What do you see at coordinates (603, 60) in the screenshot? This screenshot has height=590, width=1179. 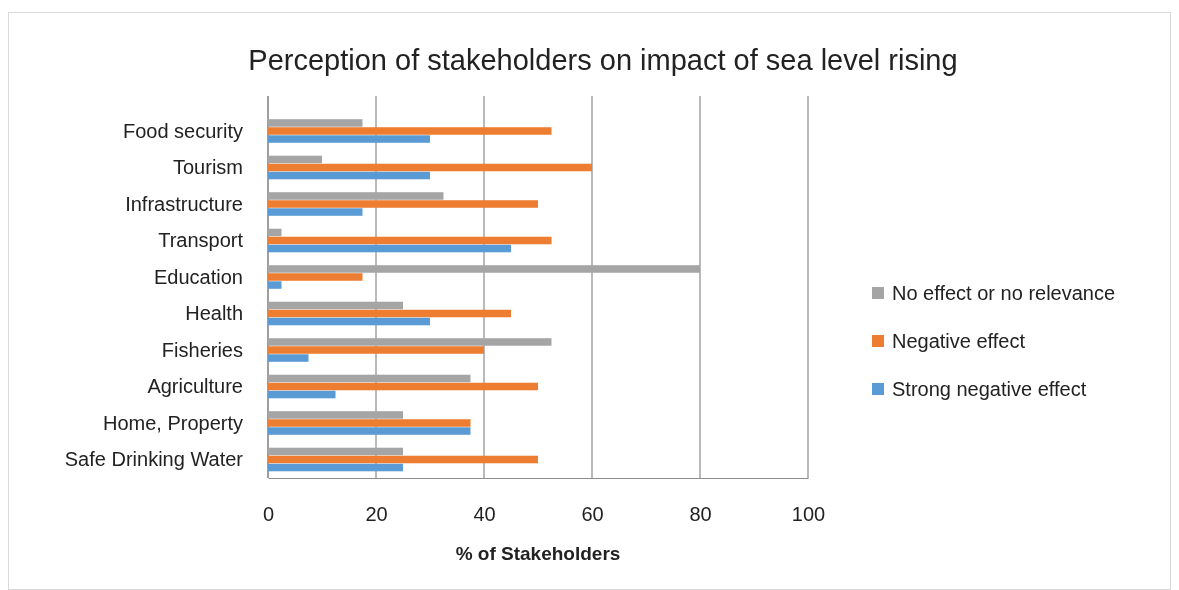 I see `chart-title: Perception of stakeholders on impact of sea level rising` at bounding box center [603, 60].